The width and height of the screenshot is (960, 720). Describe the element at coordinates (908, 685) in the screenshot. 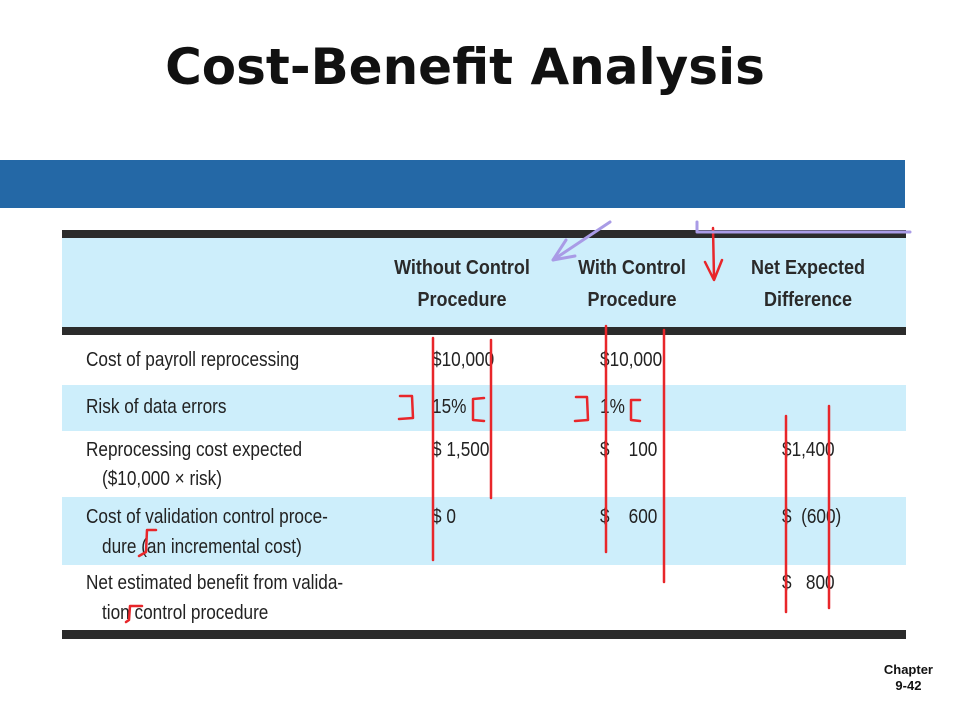

I see `chapter-number: 9-42` at that location.